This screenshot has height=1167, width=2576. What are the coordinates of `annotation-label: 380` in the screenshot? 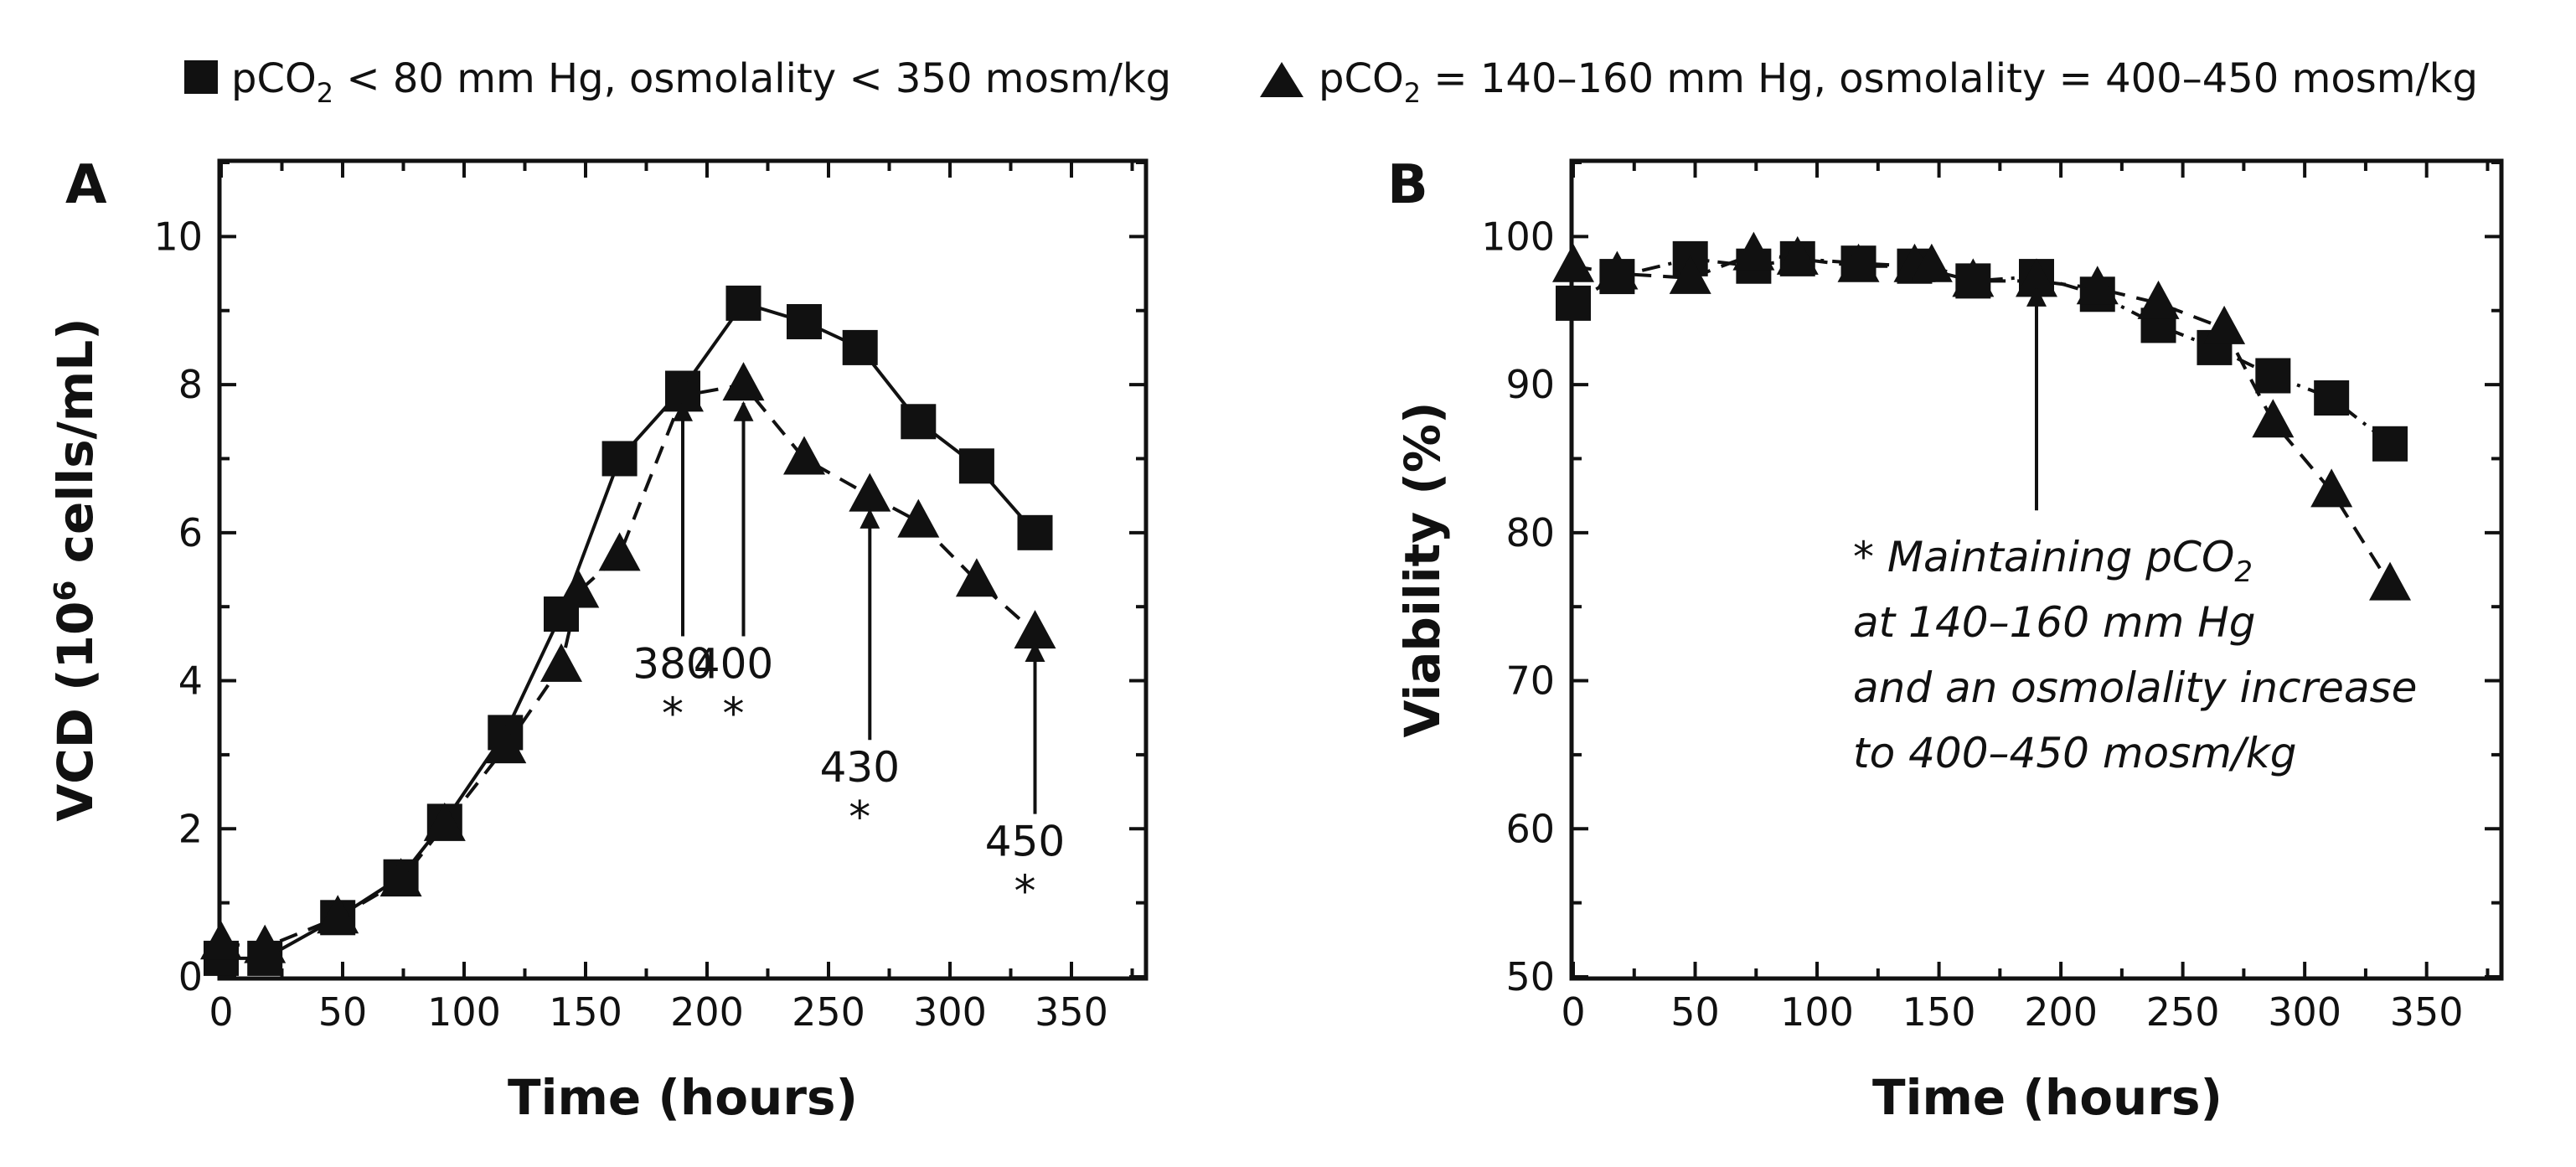 It's located at (672, 664).